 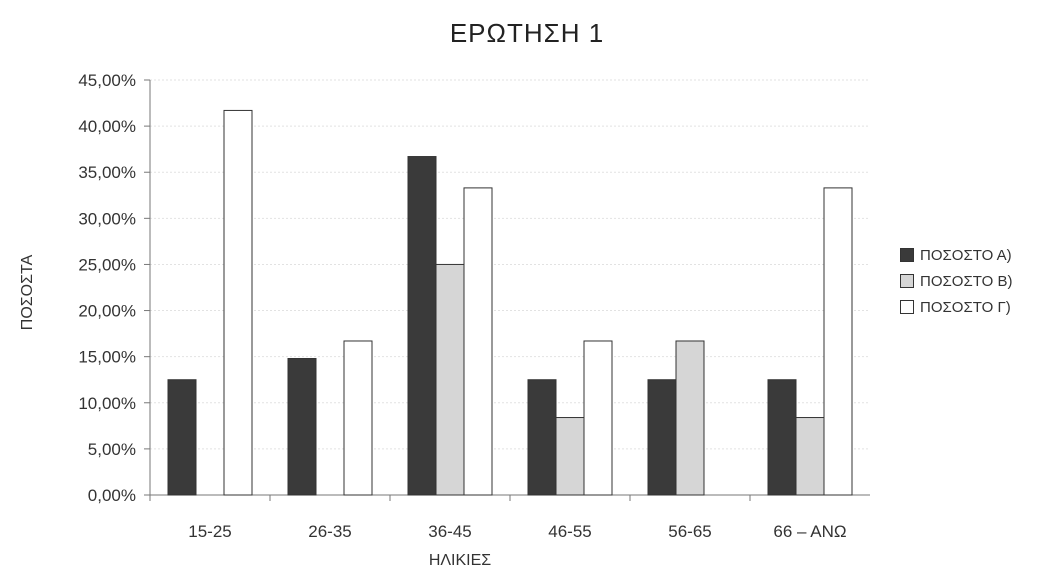 I want to click on y-tick-label: 10,00%, so click(x=107, y=403).